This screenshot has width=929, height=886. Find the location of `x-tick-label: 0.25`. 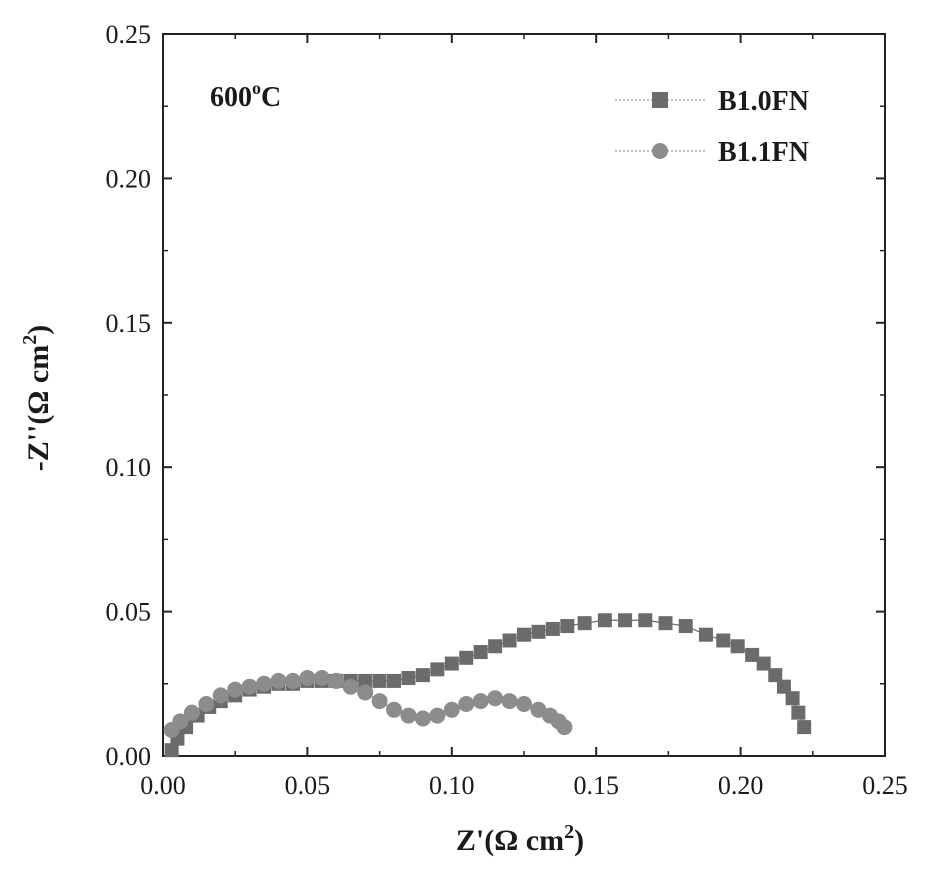

x-tick-label: 0.25 is located at coordinates (885, 785).